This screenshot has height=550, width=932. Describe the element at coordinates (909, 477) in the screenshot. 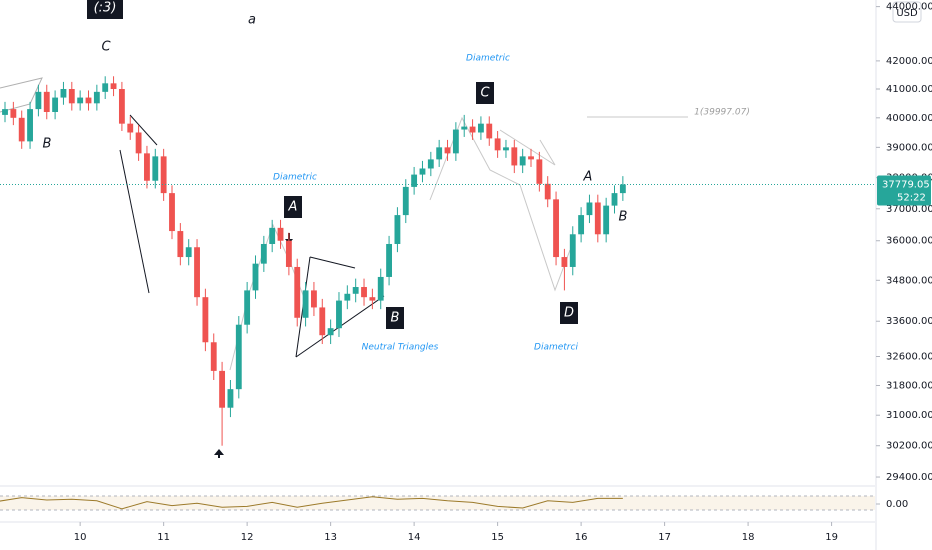

I see `y-tick-label: 29400.00` at that location.